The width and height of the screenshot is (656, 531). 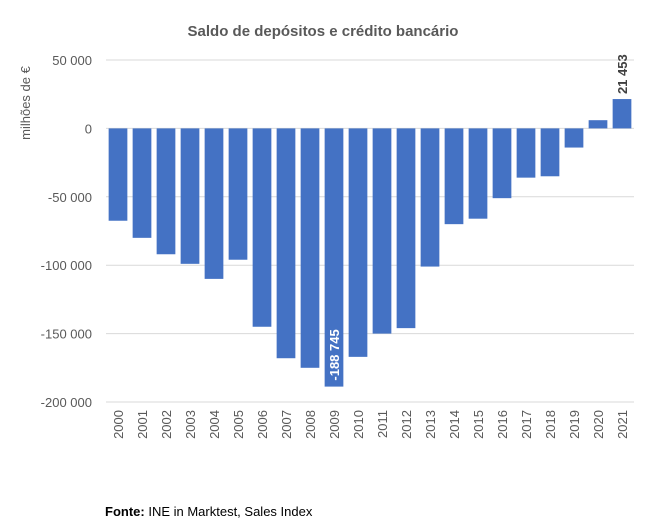 I want to click on source-note: Fonte: INE in Marktest, Sales Index, so click(x=208, y=511).